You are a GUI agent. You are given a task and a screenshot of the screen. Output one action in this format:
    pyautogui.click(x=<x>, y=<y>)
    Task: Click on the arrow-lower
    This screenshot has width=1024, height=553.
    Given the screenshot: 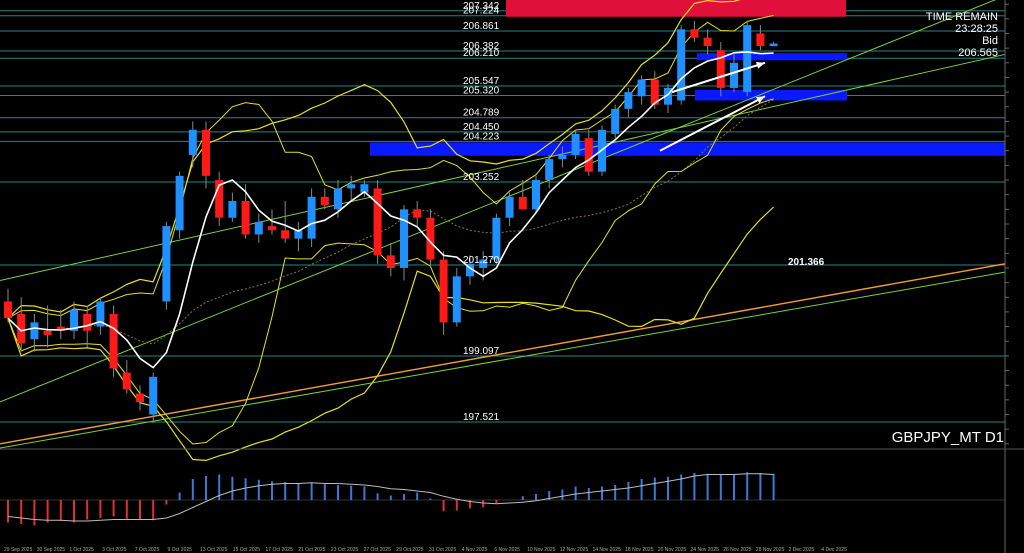 What is the action you would take?
    pyautogui.click(x=712, y=123)
    